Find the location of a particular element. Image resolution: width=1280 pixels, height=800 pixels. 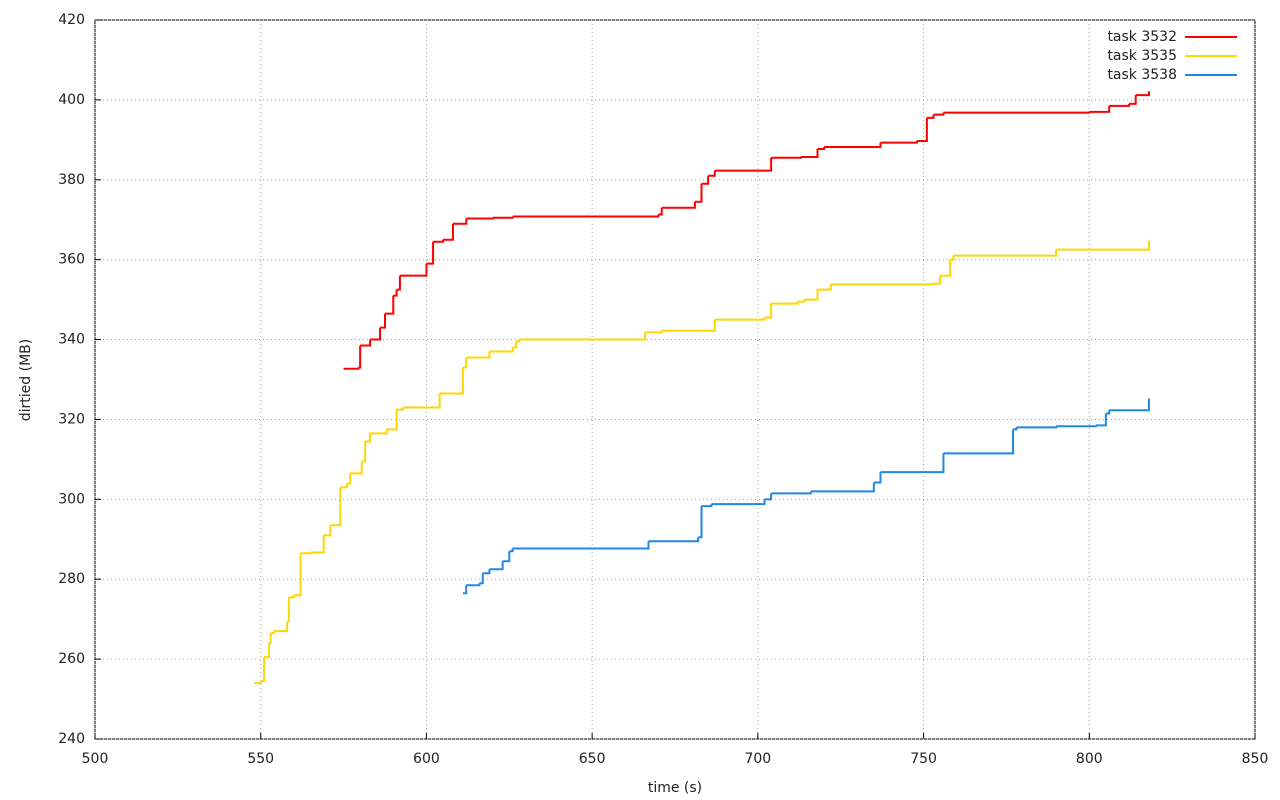

y-tick-label: 240 is located at coordinates (71, 739).